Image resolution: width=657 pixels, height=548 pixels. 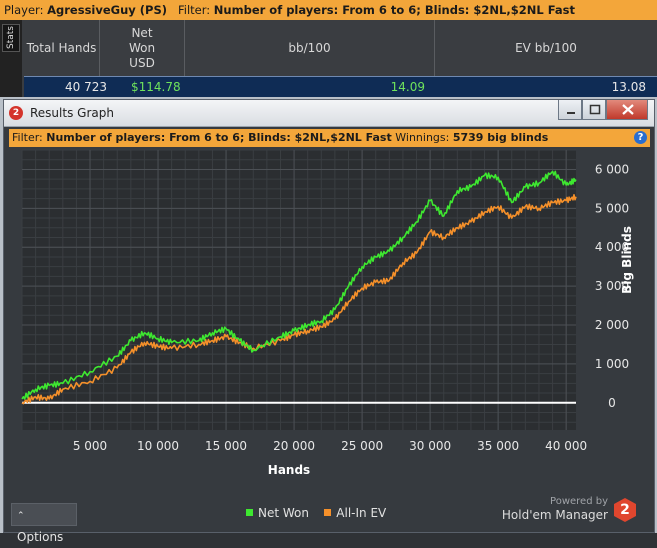 What do you see at coordinates (11, 58) in the screenshot?
I see `stats-side-tab: Stats` at bounding box center [11, 58].